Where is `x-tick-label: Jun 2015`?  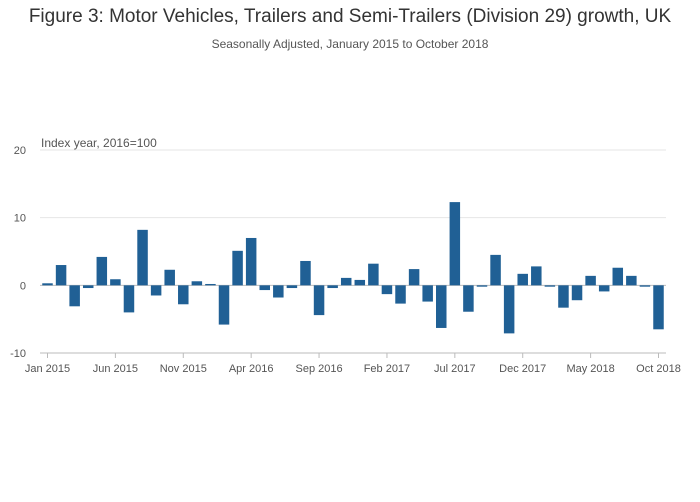 x-tick-label: Jun 2015 is located at coordinates (115, 369).